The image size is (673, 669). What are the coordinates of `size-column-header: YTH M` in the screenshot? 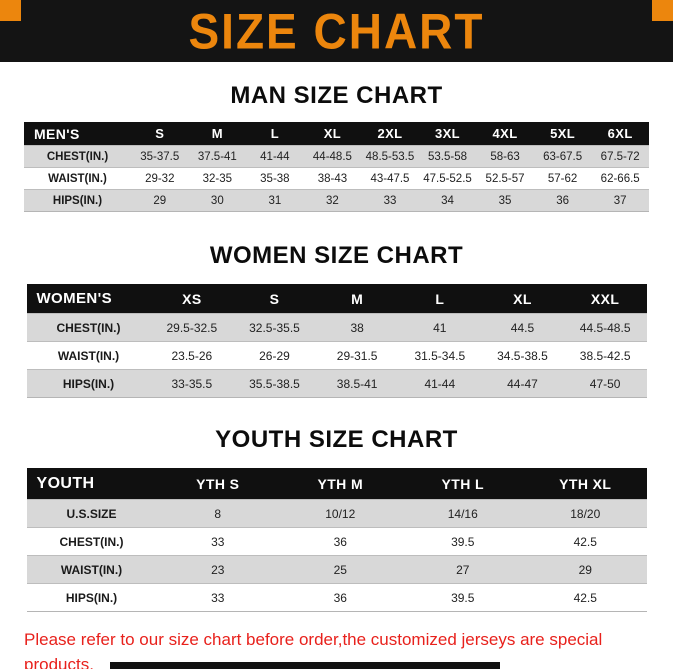 It's located at (340, 484).